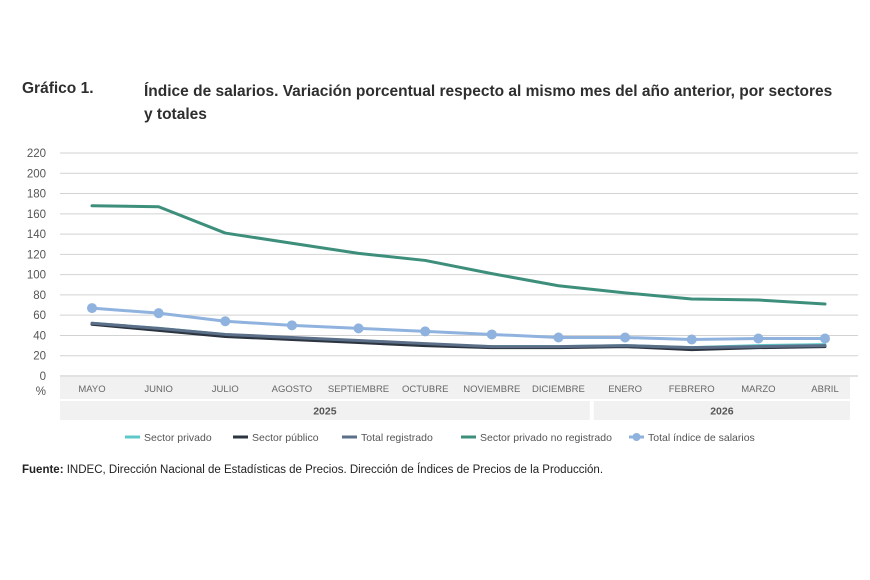 The height and width of the screenshot is (580, 870). Describe the element at coordinates (692, 389) in the screenshot. I see `x-tick-label: FEBRERO` at that location.